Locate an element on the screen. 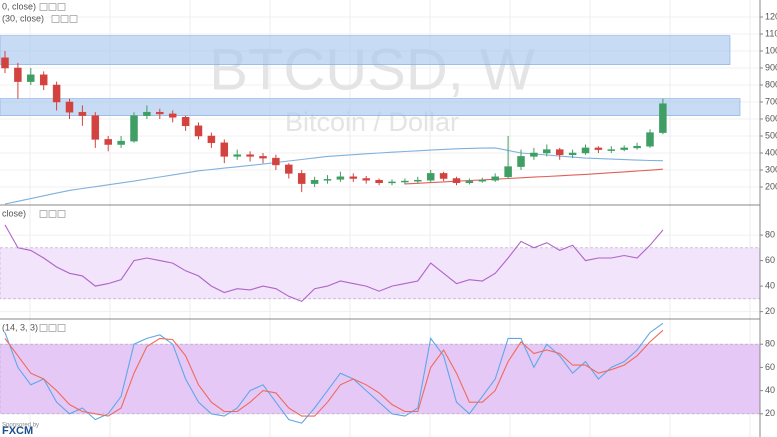  y-tick-label: 400 is located at coordinates (771, 152).